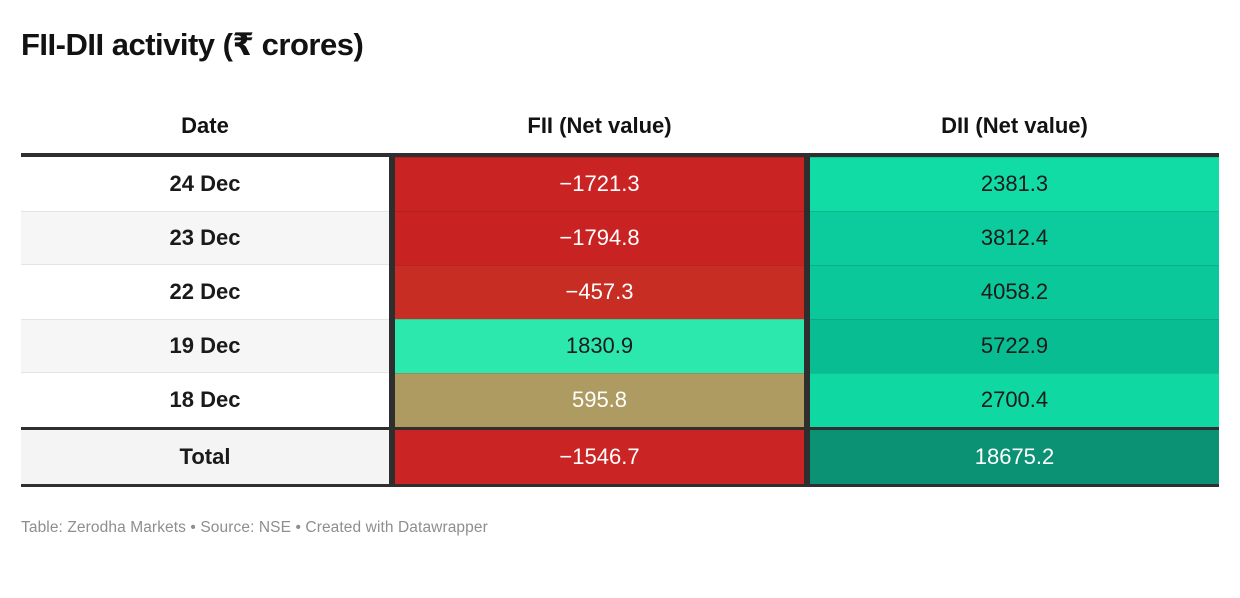  I want to click on total-fii-cell: −1546.7, so click(599, 457).